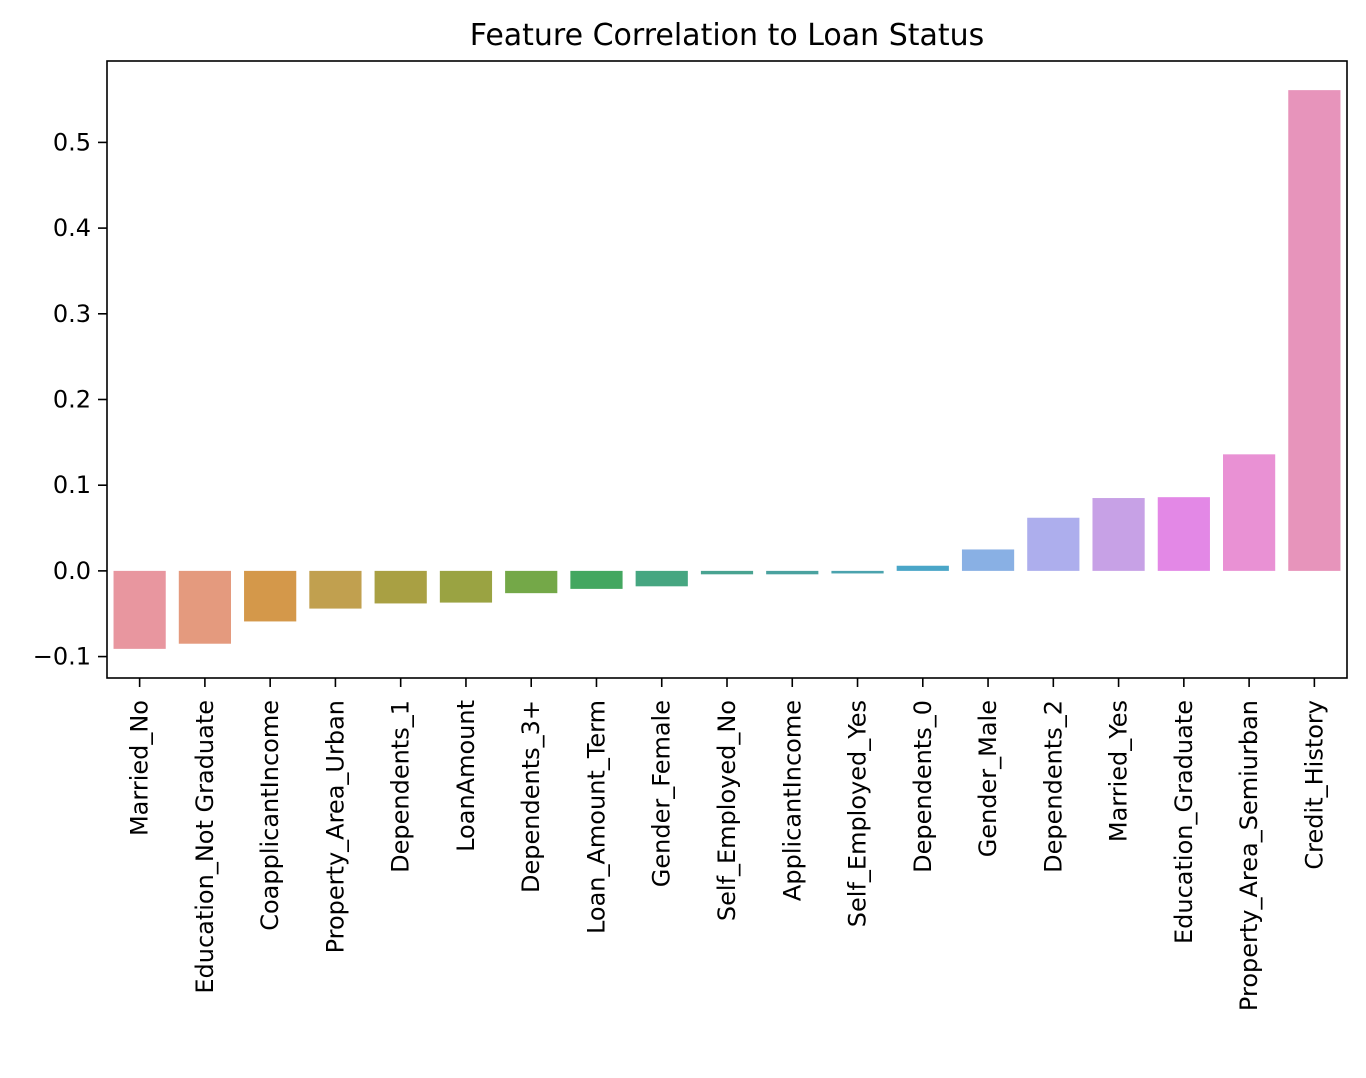  Describe the element at coordinates (72, 571) in the screenshot. I see `y-tick-label: 0.0` at that location.